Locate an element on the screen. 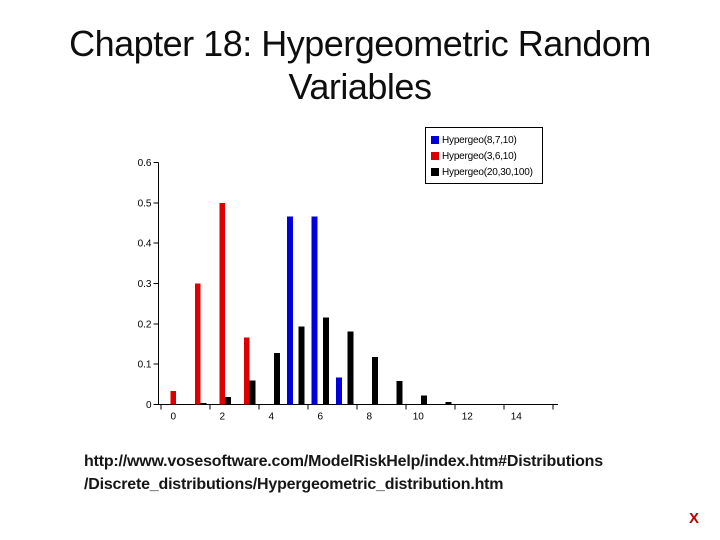  bar-Hypergeo(8,7,10)-x5 is located at coordinates (290, 310).